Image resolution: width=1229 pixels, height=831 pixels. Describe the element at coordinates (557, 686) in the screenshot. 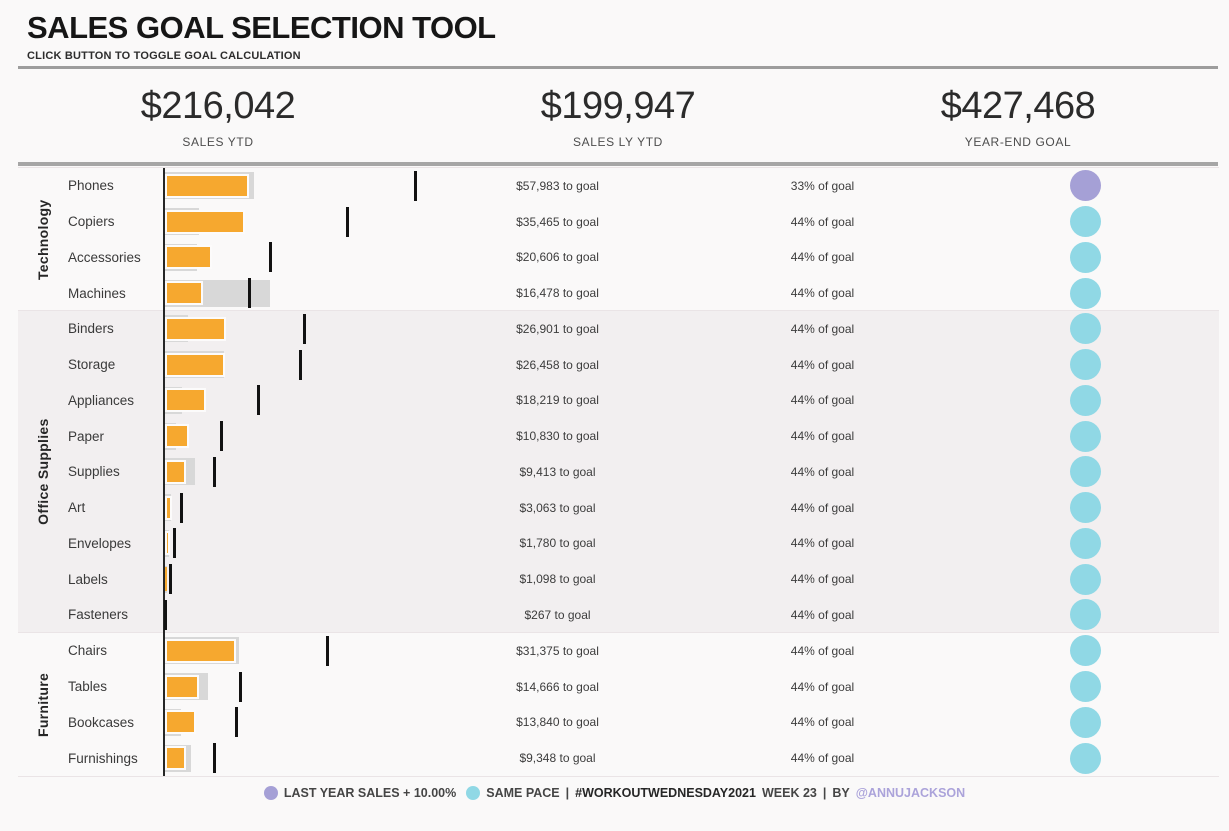

I see `to-goal-text: $14,666 to goal` at that location.